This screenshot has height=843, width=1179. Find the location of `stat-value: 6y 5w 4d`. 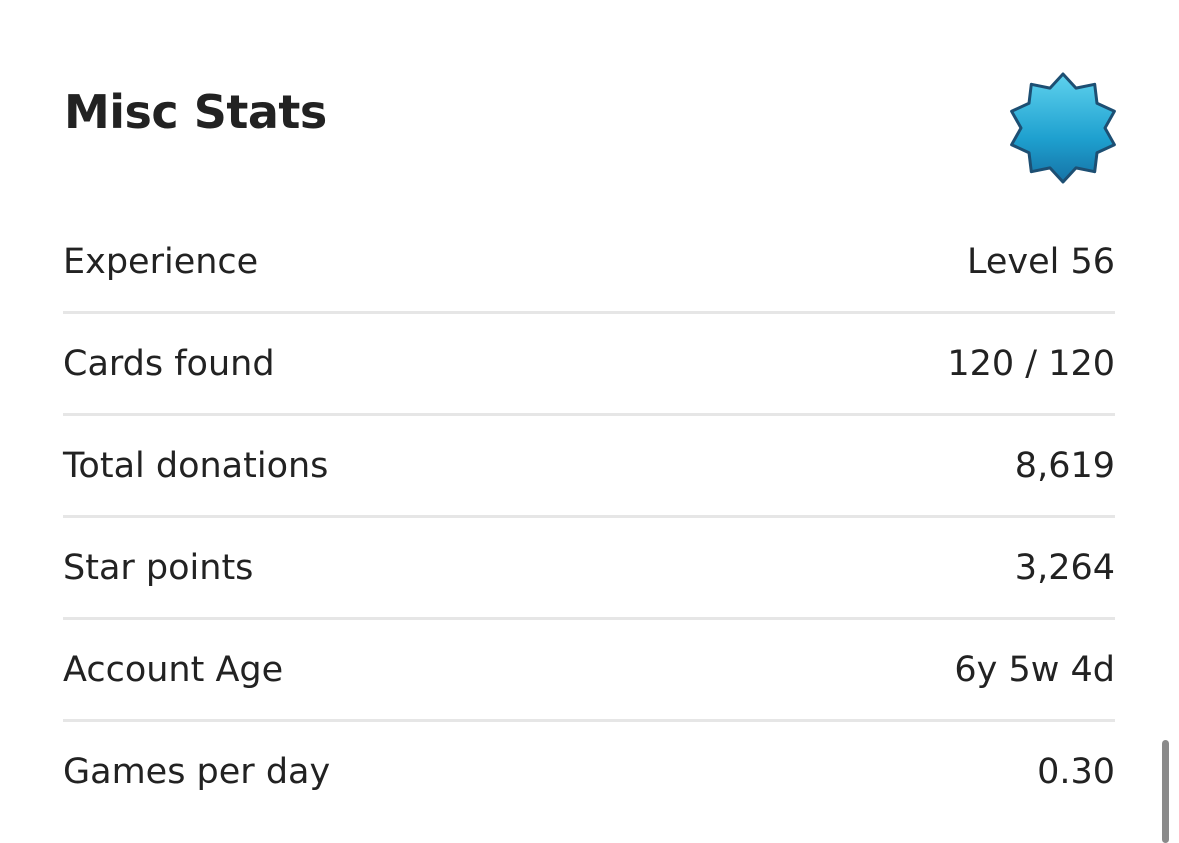

stat-value: 6y 5w 4d is located at coordinates (1034, 669).